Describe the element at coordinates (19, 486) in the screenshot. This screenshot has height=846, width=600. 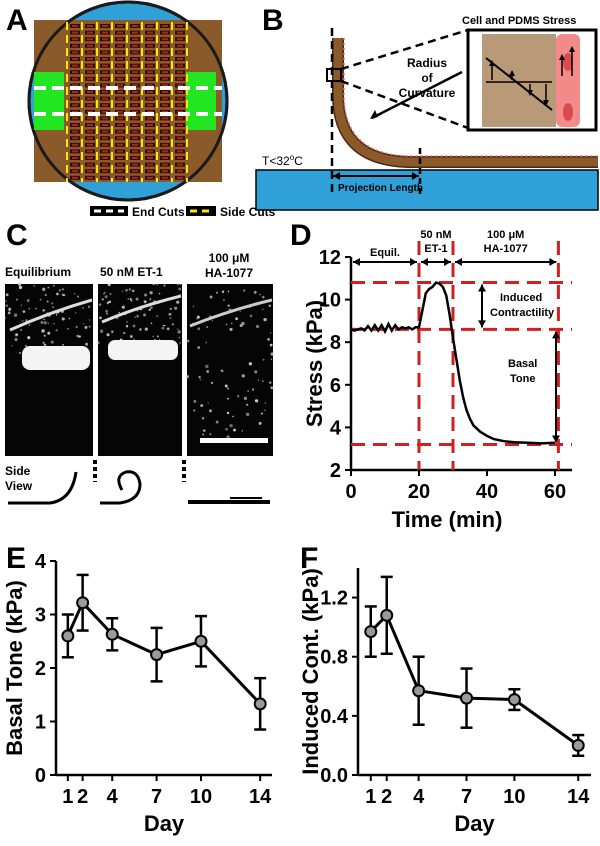
I see `side-view-line2: View` at that location.